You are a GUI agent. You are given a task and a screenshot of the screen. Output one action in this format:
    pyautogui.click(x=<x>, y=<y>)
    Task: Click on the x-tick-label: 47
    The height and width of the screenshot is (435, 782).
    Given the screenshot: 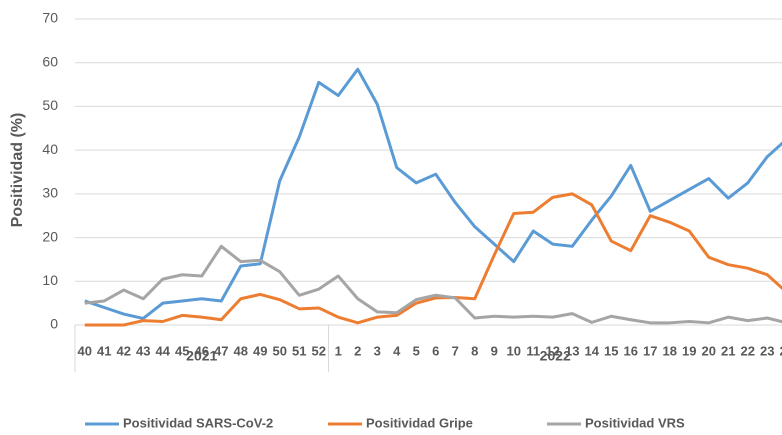 What is the action you would take?
    pyautogui.click(x=221, y=350)
    